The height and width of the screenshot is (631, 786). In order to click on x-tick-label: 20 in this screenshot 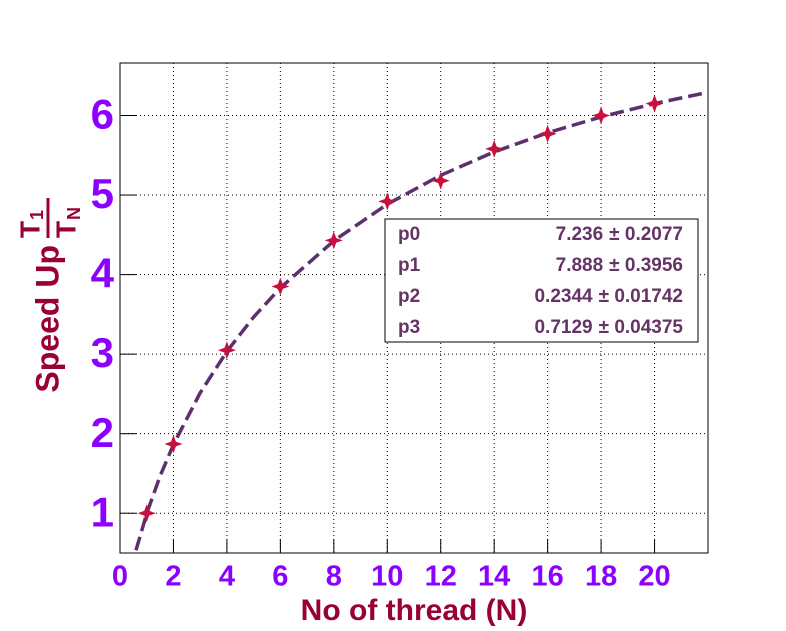, I will do `click(654, 577)`.